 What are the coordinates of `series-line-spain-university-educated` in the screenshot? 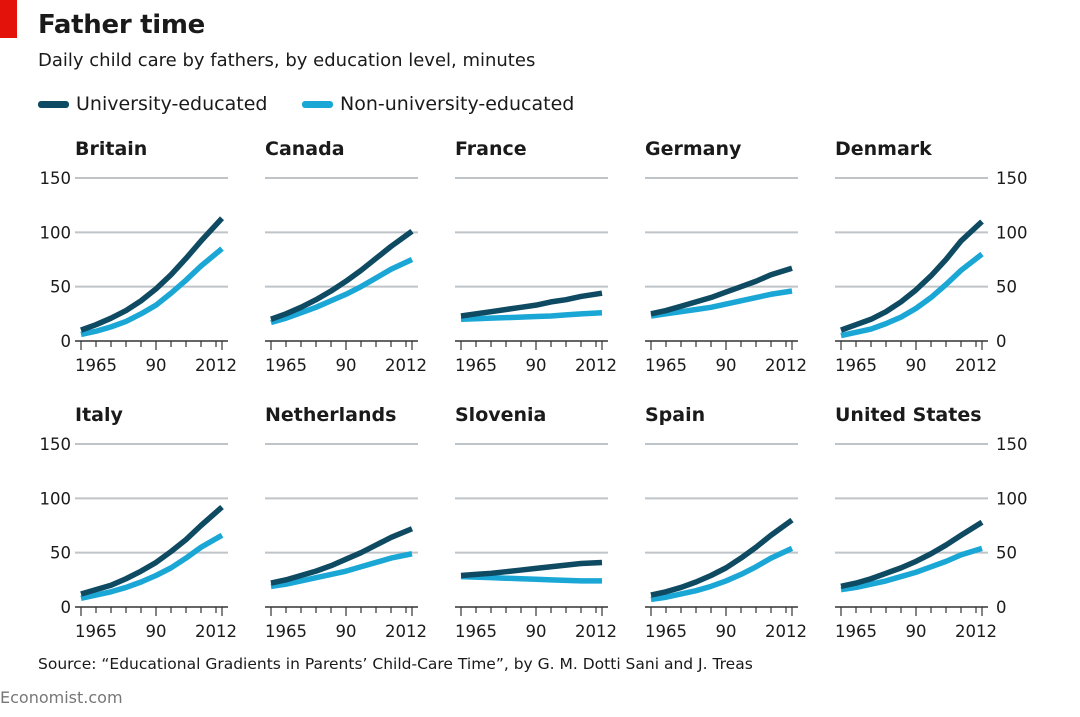 It's located at (722, 557).